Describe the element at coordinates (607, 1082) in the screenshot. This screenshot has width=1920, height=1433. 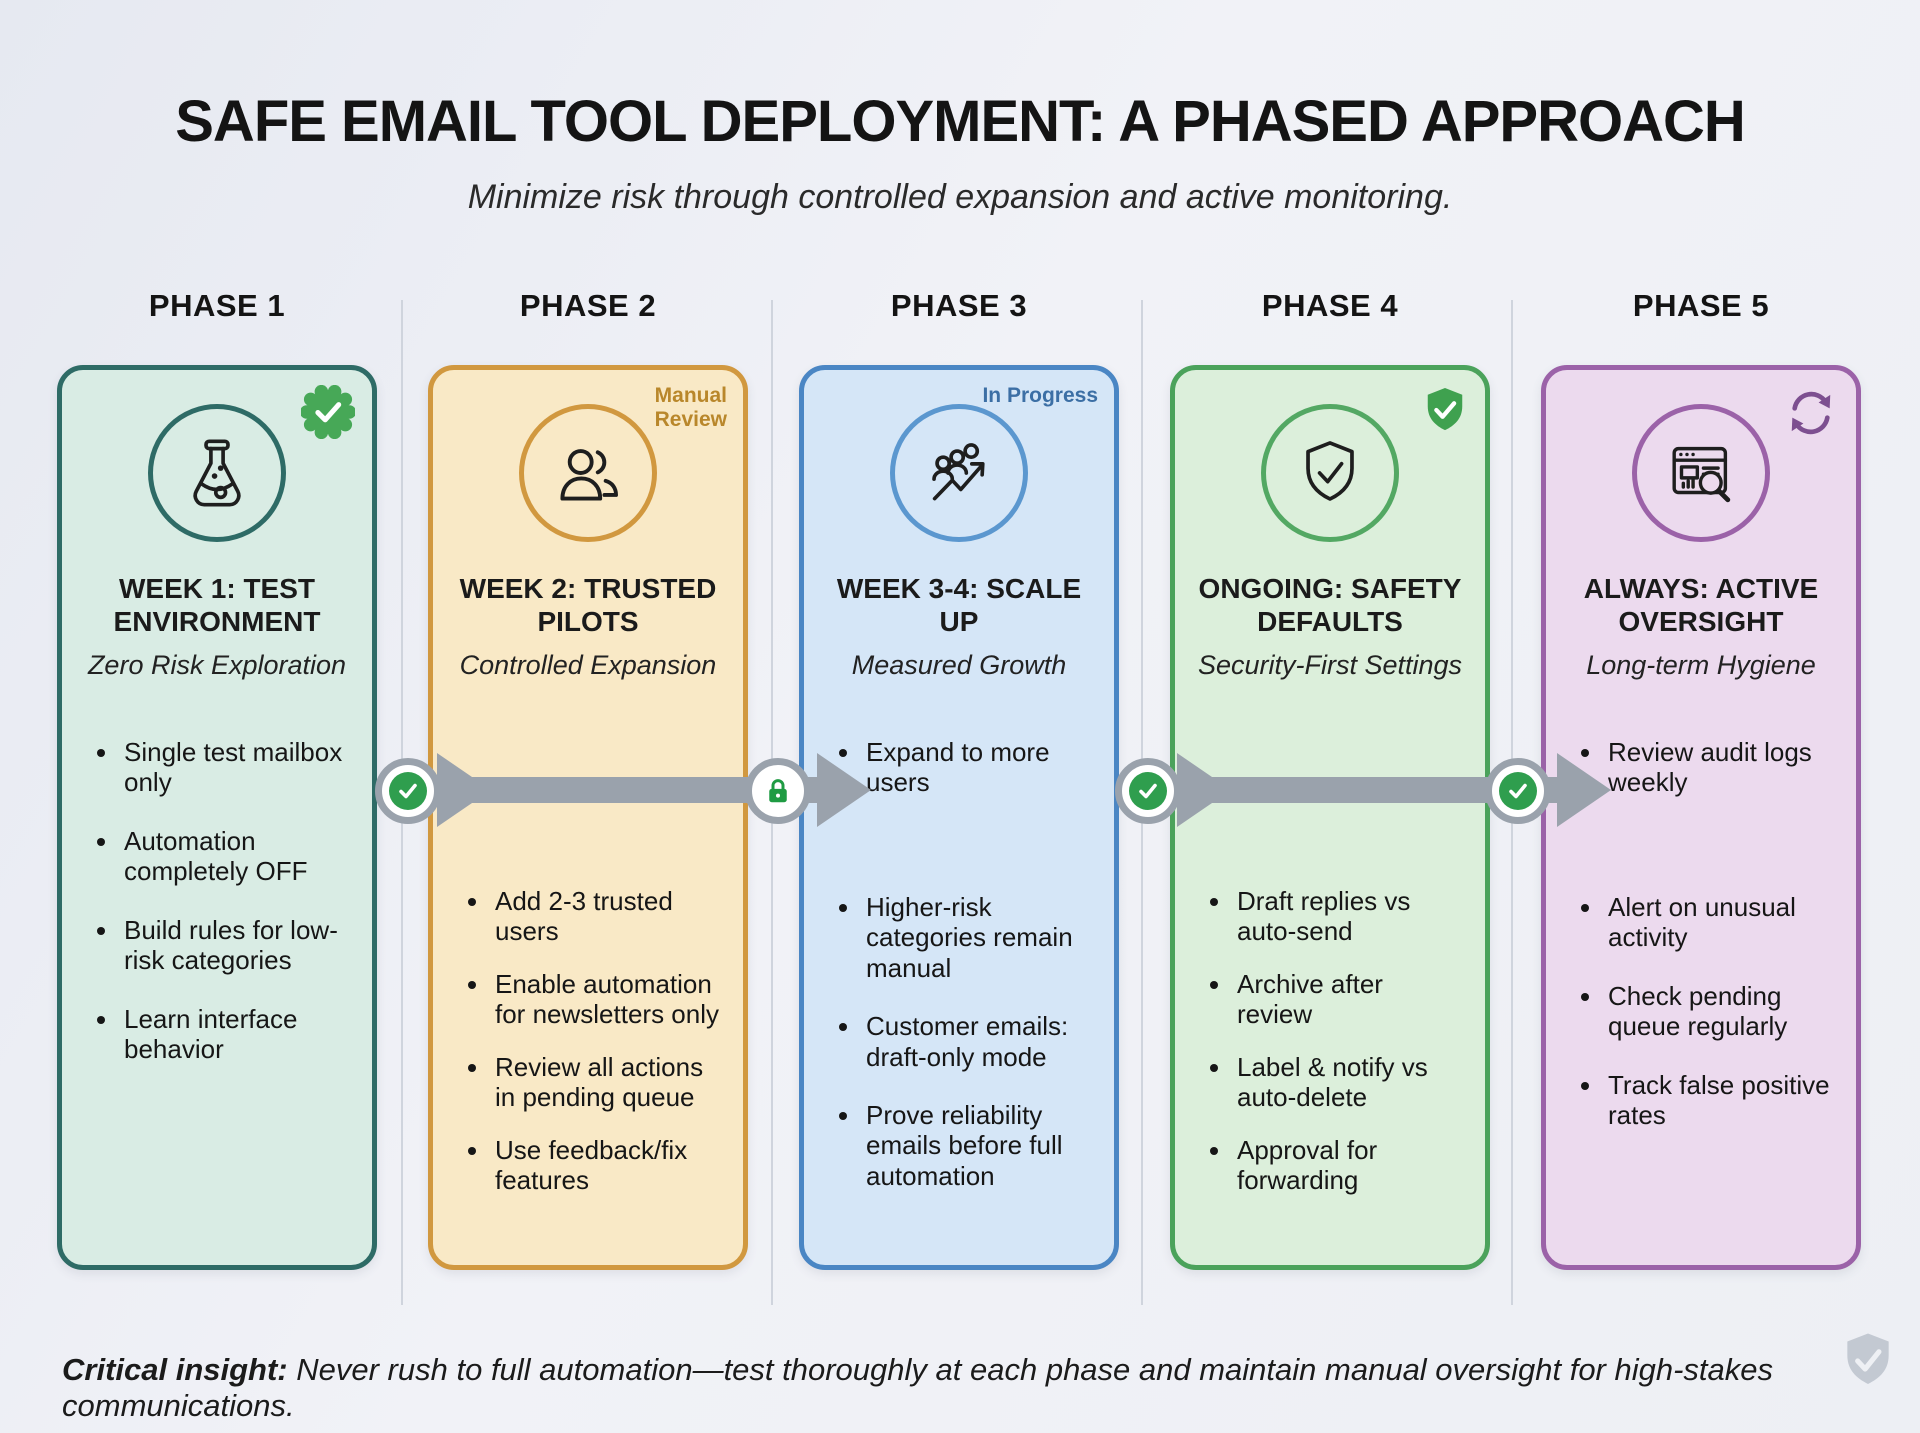
I see `bullet-item: Review all actions in pending queue` at that location.